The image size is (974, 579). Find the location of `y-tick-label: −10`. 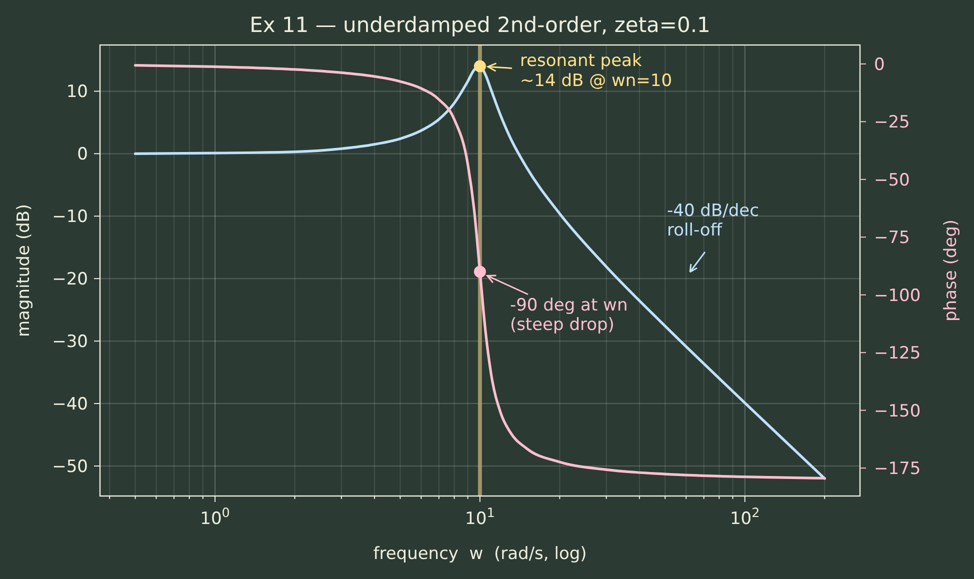

y-tick-label: −10 is located at coordinates (70, 217).